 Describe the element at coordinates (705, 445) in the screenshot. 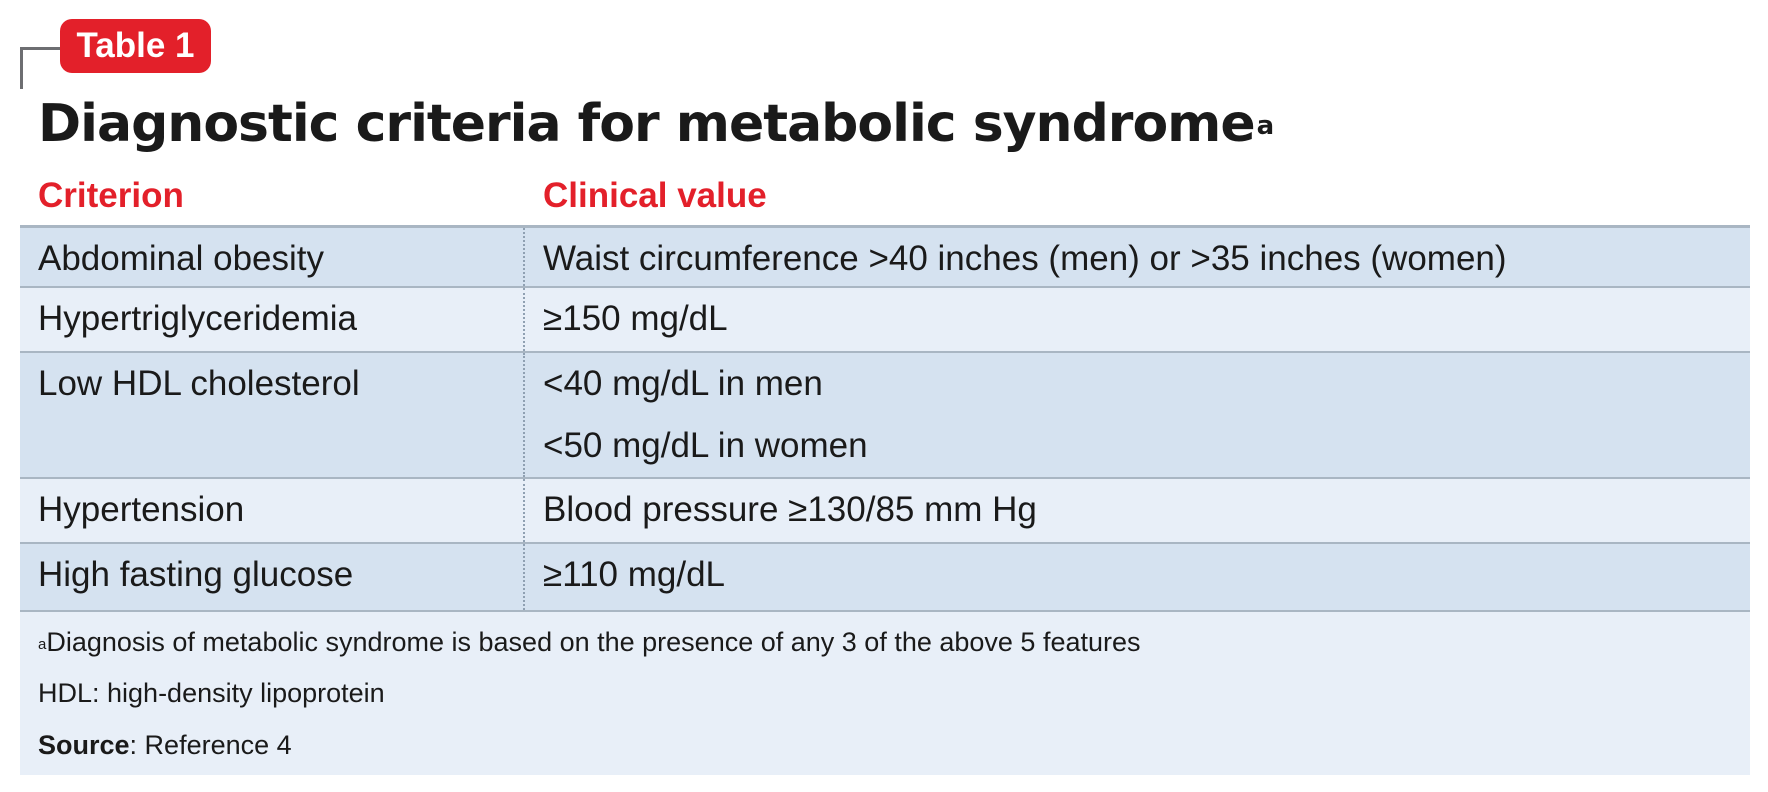

I see `value-line: <50 mg/dL in women` at that location.